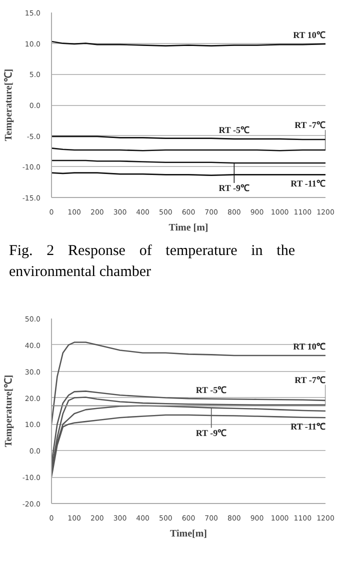 This screenshot has height=572, width=347. What do you see at coordinates (189, 534) in the screenshot?
I see `x-axis-title: Time[m]` at bounding box center [189, 534].